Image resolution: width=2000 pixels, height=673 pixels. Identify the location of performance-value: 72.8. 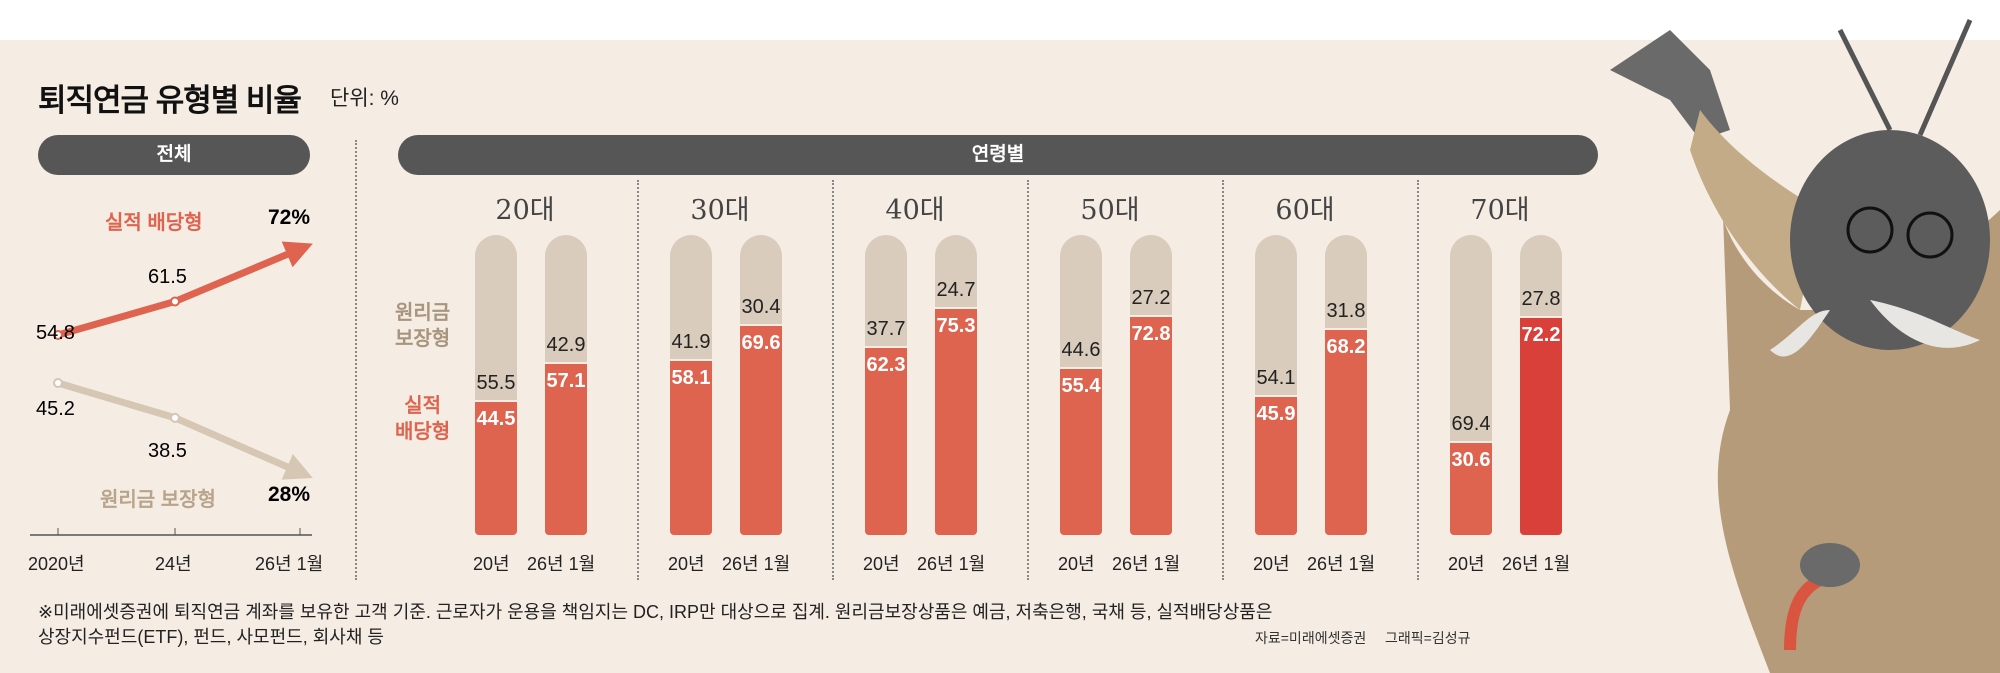
(1151, 333).